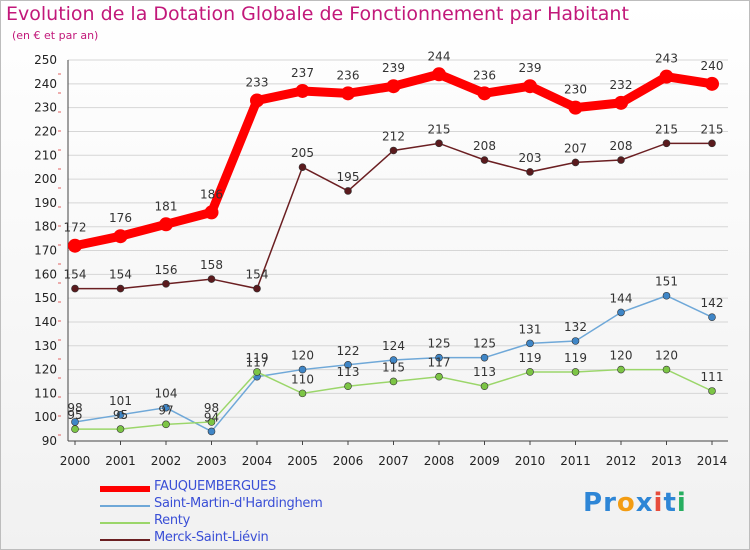 The height and width of the screenshot is (550, 750). Describe the element at coordinates (621, 85) in the screenshot. I see `data-label: 232` at that location.